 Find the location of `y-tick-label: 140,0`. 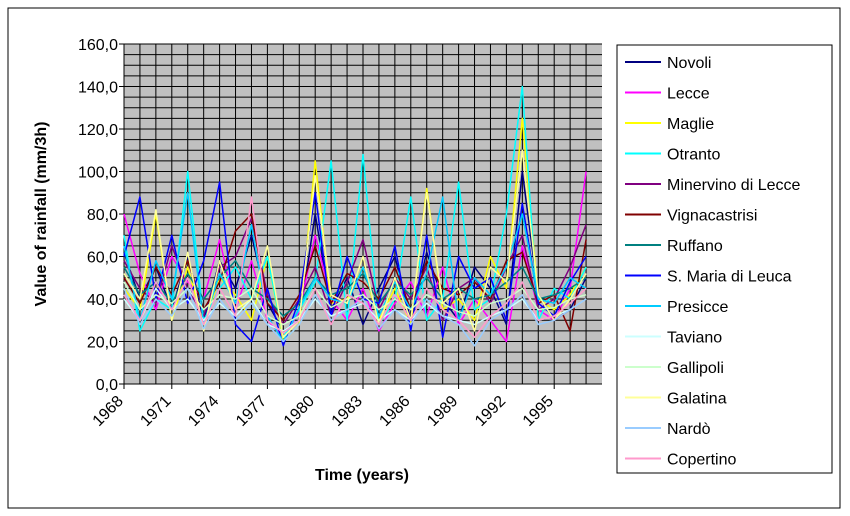

y-tick-label: 140,0 is located at coordinates (98, 88).